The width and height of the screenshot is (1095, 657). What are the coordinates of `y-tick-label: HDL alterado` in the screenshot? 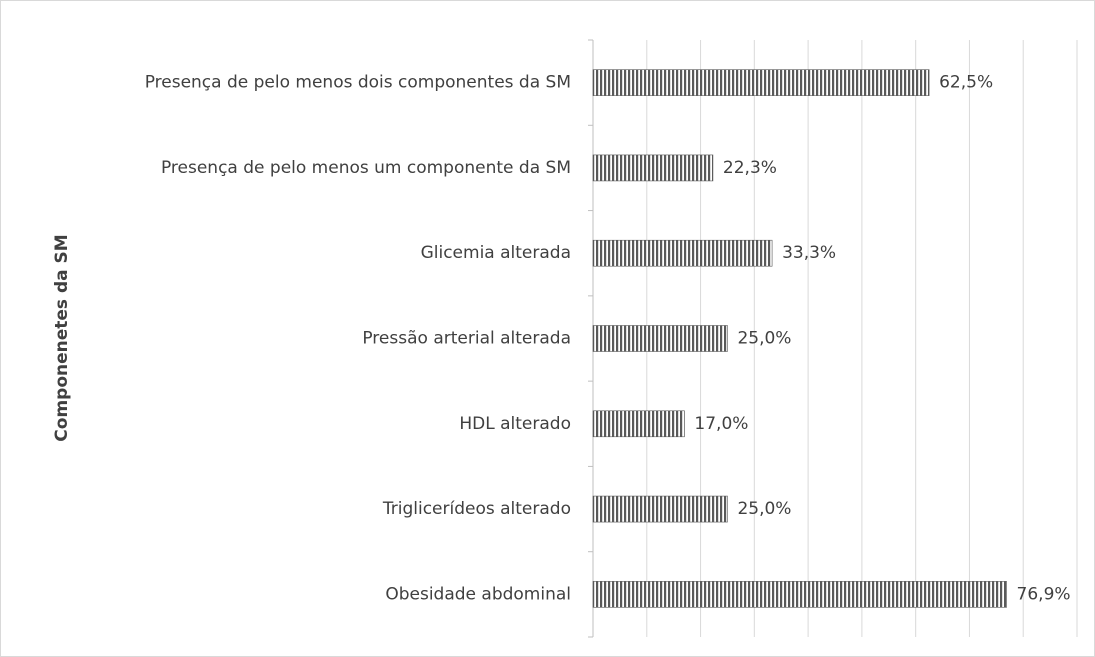 It's located at (515, 424).